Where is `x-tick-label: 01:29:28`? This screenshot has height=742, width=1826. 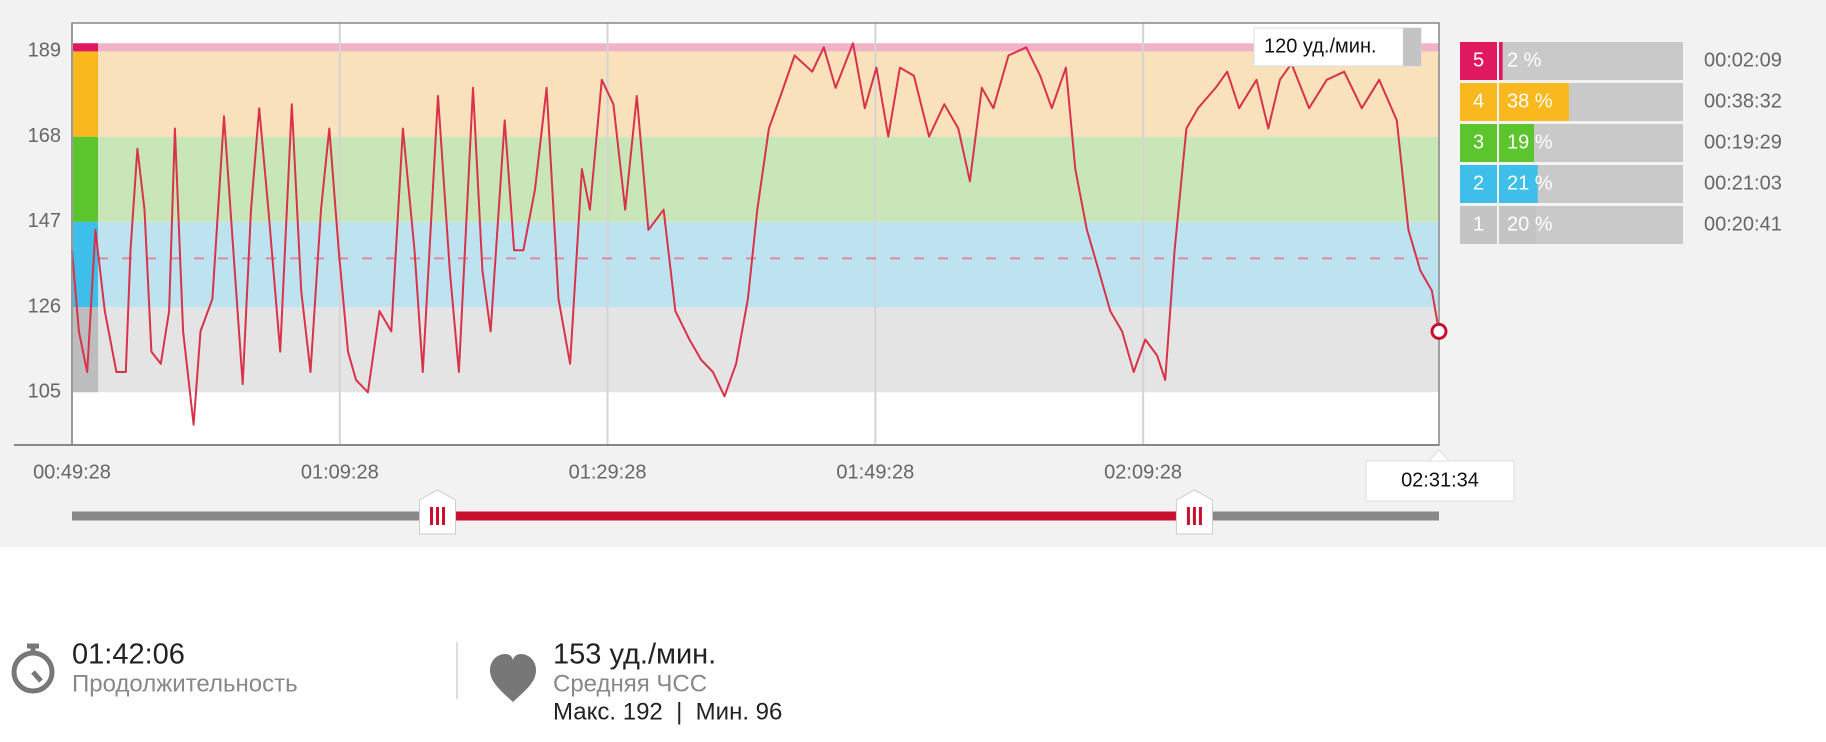
x-tick-label: 01:29:28 is located at coordinates (608, 472).